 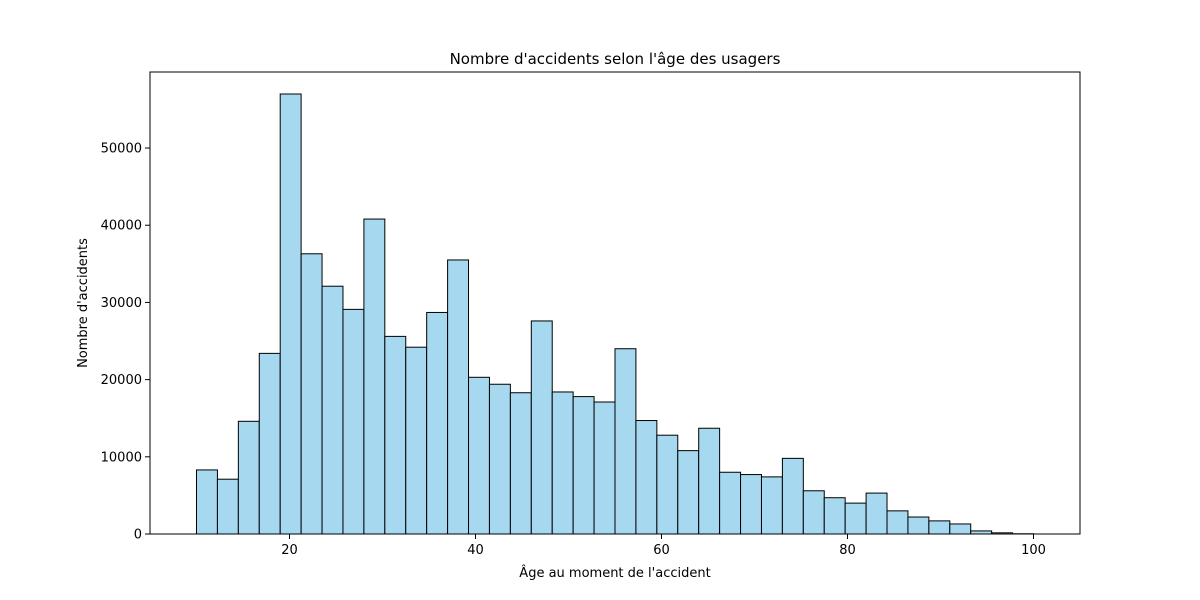 What do you see at coordinates (1033, 550) in the screenshot?
I see `x-tick-label: 100` at bounding box center [1033, 550].